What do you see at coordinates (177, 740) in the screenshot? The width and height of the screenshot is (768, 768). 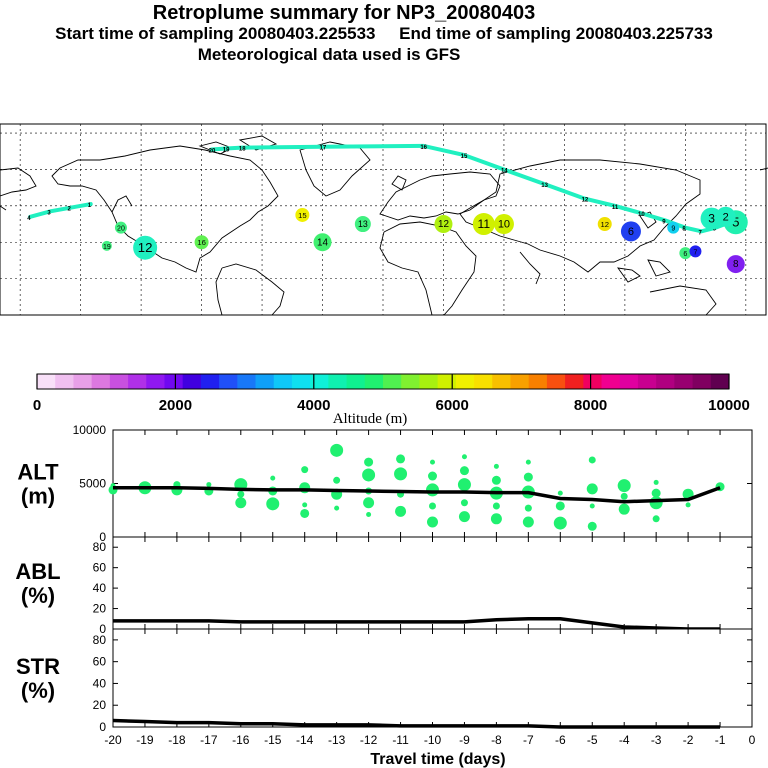 I see `x-tick-label: -18` at bounding box center [177, 740].